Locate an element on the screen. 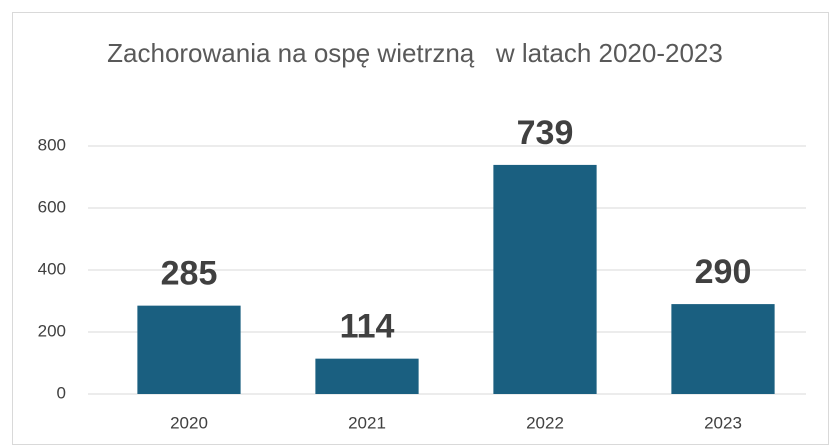 The height and width of the screenshot is (447, 831). x-tick-label: 2023 is located at coordinates (723, 422).